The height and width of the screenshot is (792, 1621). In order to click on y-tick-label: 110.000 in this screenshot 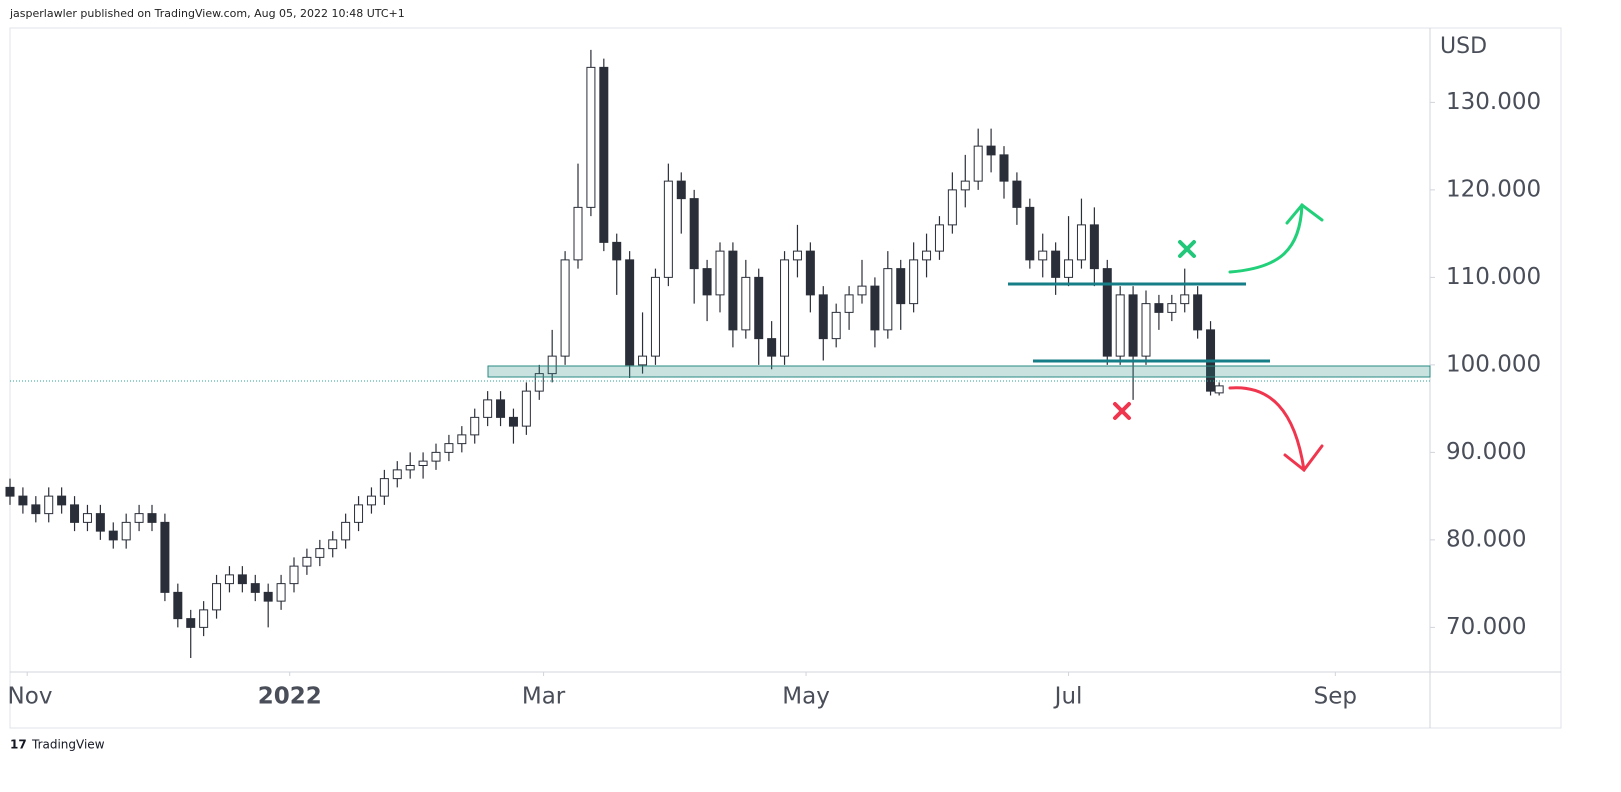, I will do `click(1493, 277)`.